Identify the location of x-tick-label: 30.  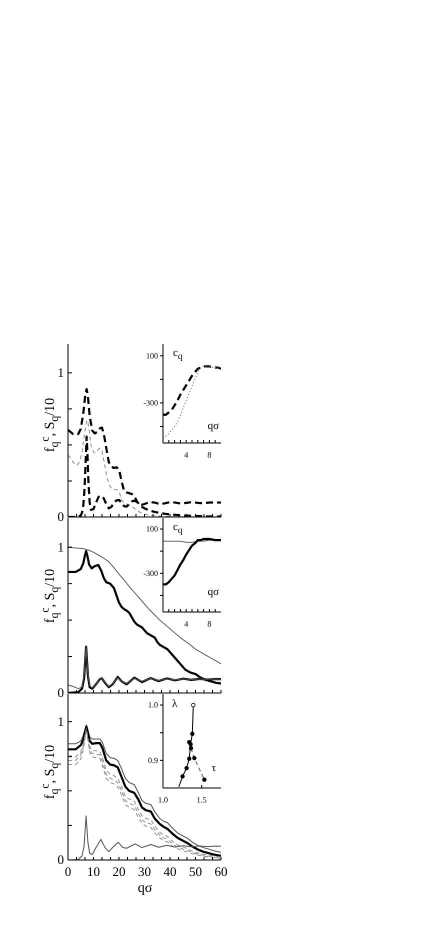
(144, 872).